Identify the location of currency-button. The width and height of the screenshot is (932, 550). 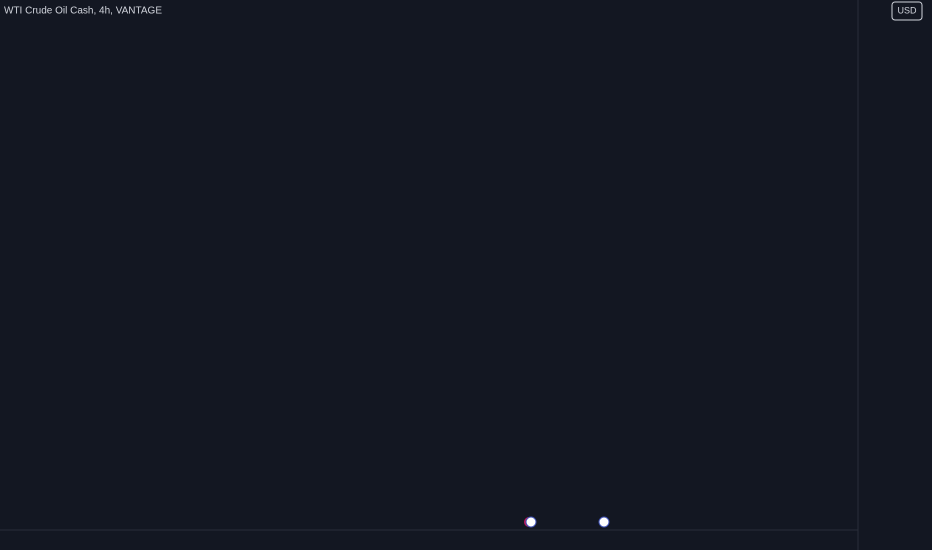
(907, 11).